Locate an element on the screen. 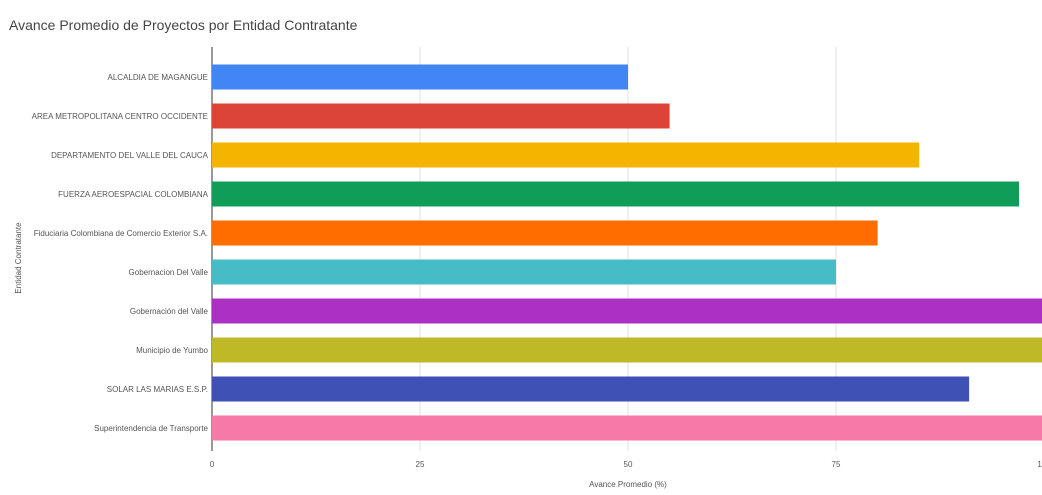  y-category-label: Gobernación del Valle is located at coordinates (169, 311).